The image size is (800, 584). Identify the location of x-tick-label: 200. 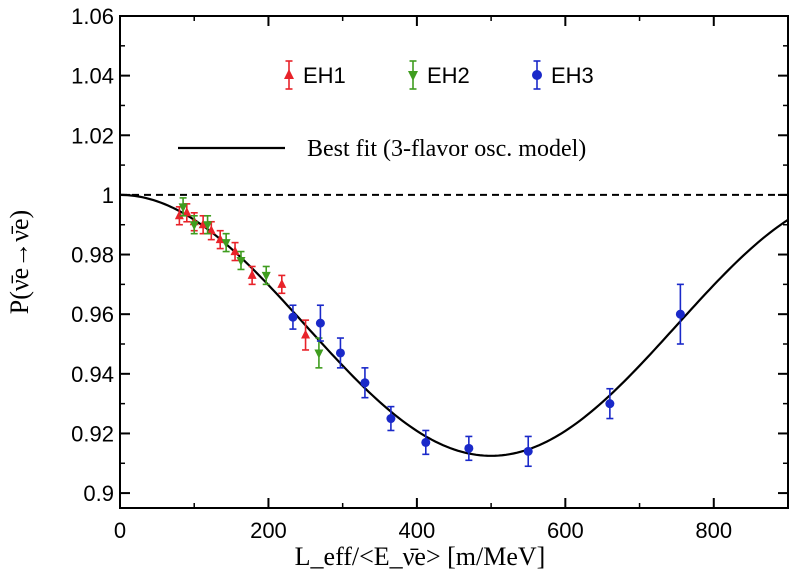
(268, 530).